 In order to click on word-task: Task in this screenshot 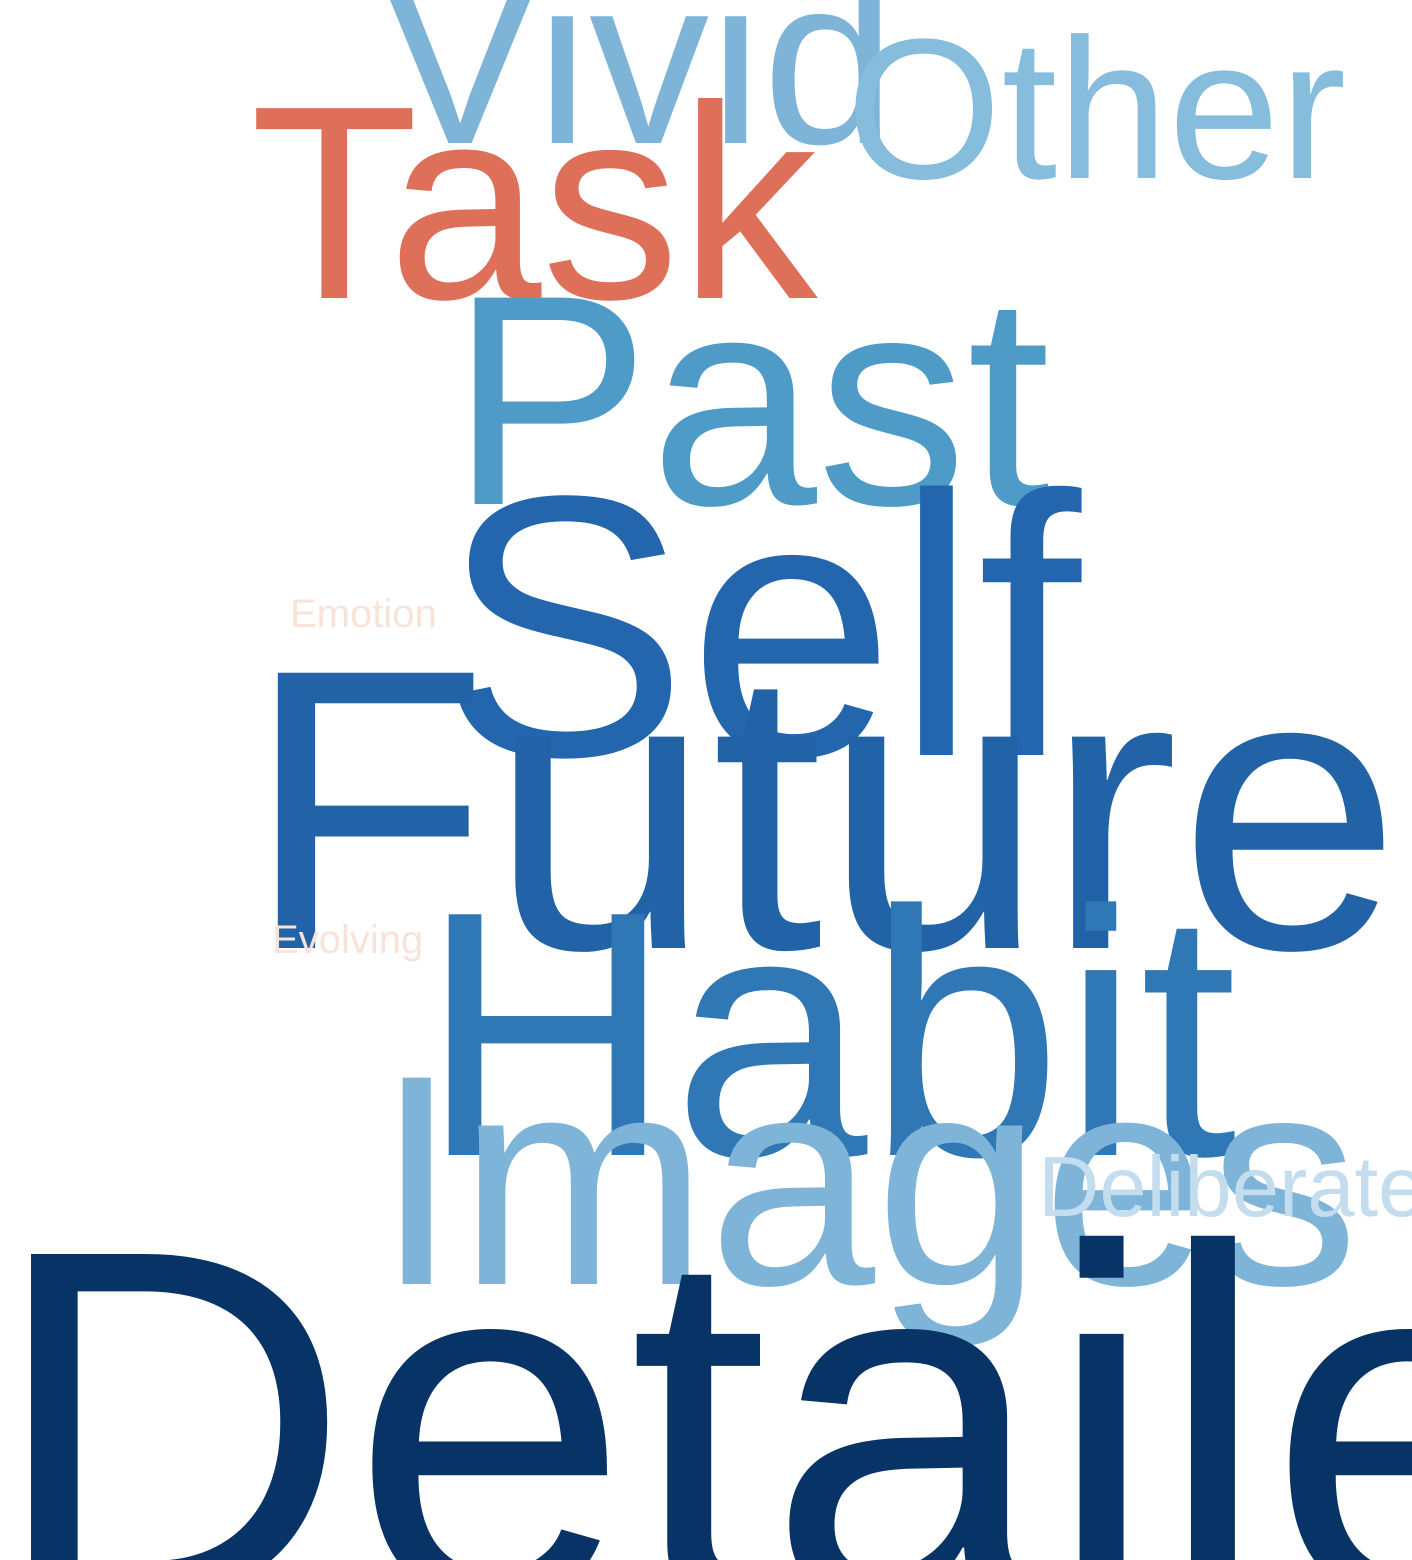, I will do `click(534, 203)`.